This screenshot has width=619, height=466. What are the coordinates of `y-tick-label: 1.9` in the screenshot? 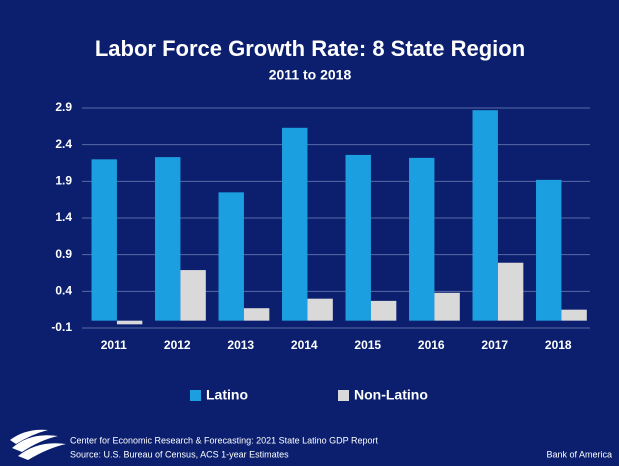 It's located at (63, 181).